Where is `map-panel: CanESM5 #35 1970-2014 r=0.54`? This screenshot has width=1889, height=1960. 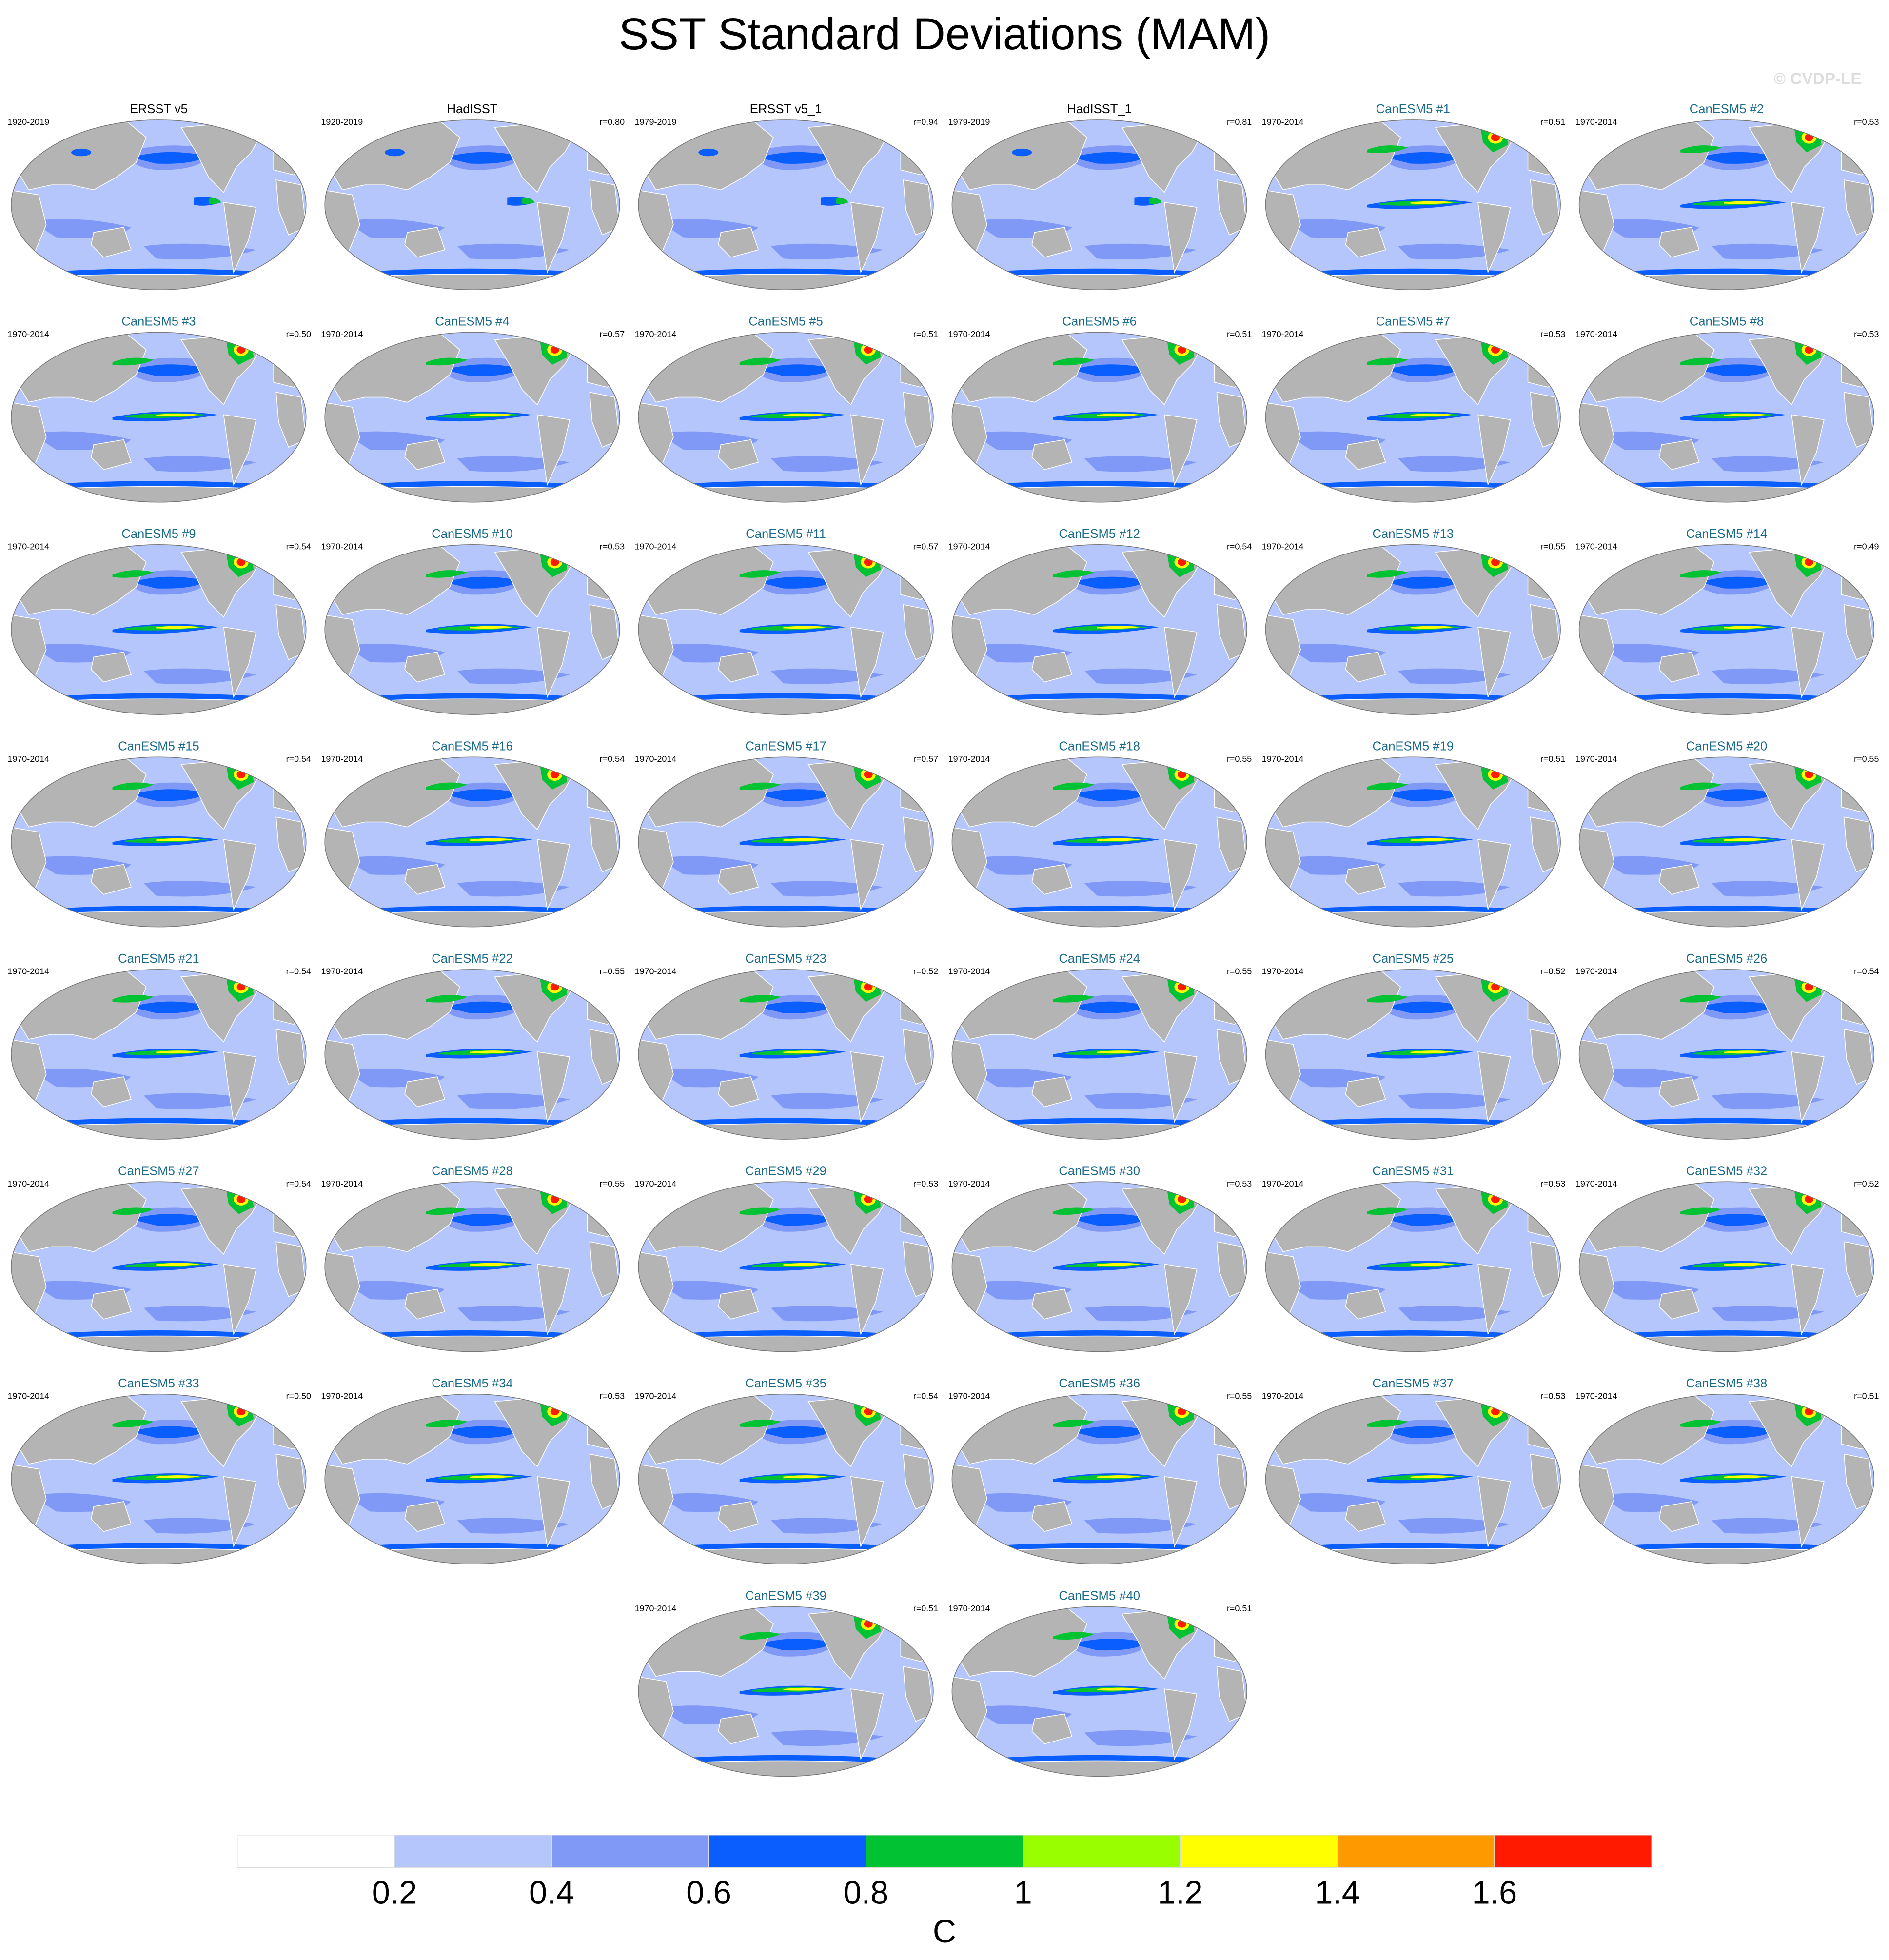 map-panel: CanESM5 #35 1970-2014 r=0.54 is located at coordinates (785, 1473).